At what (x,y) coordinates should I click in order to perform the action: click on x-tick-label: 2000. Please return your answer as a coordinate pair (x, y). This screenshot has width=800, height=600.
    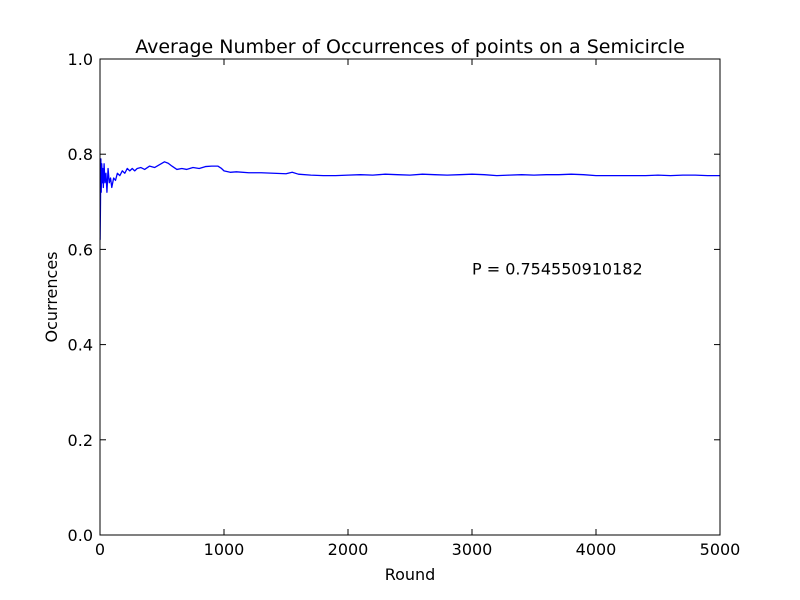
    Looking at the image, I should click on (348, 549).